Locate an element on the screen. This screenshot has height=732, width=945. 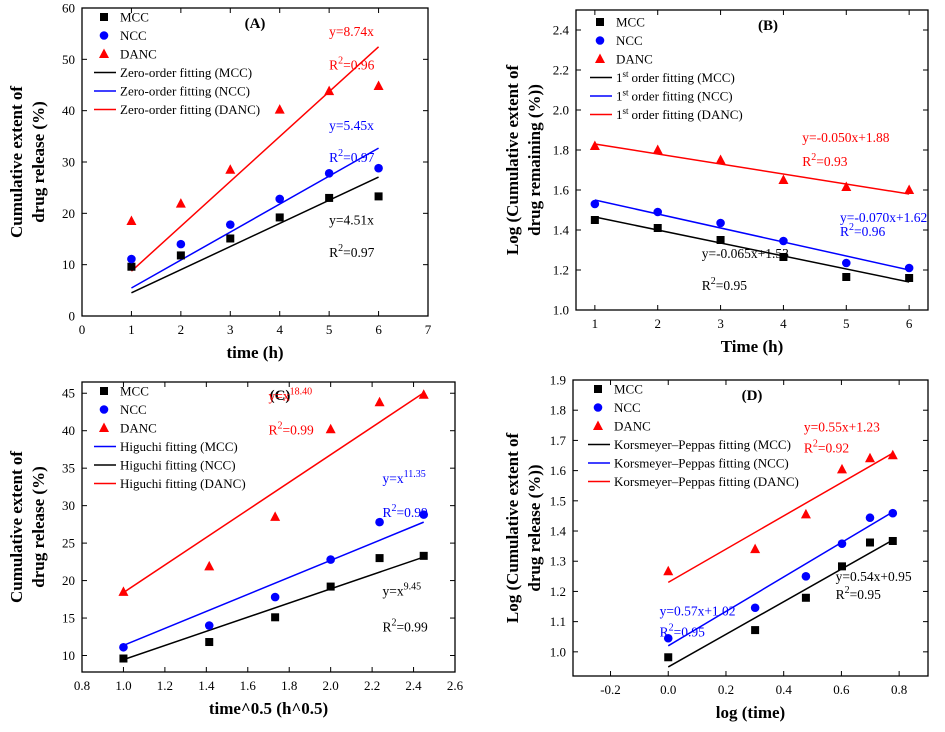
x-tick-label: 1.0 is located at coordinates (123, 685).